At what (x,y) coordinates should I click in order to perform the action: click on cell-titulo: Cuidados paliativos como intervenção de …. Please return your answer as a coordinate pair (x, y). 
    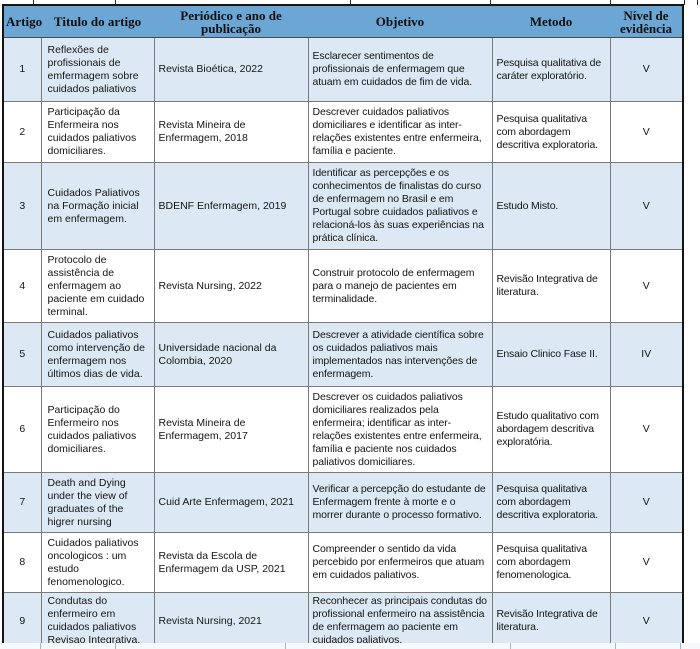
    Looking at the image, I should click on (97, 354).